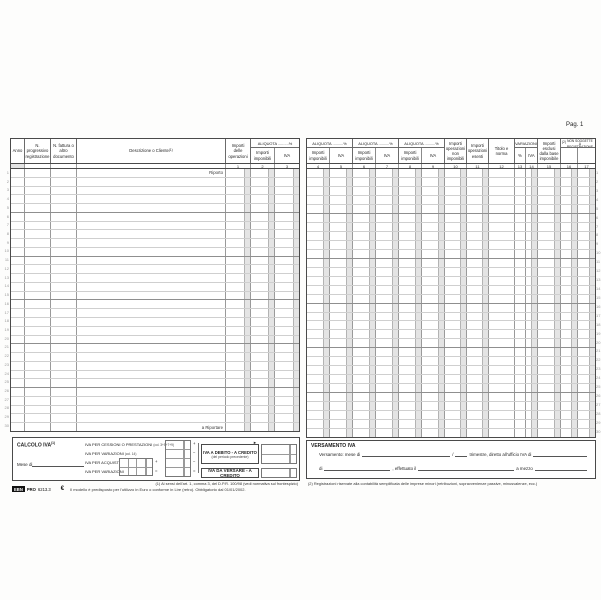  What do you see at coordinates (329, 143) in the screenshot?
I see `col-group-label: ALIQUOTA ..........%` at bounding box center [329, 143].